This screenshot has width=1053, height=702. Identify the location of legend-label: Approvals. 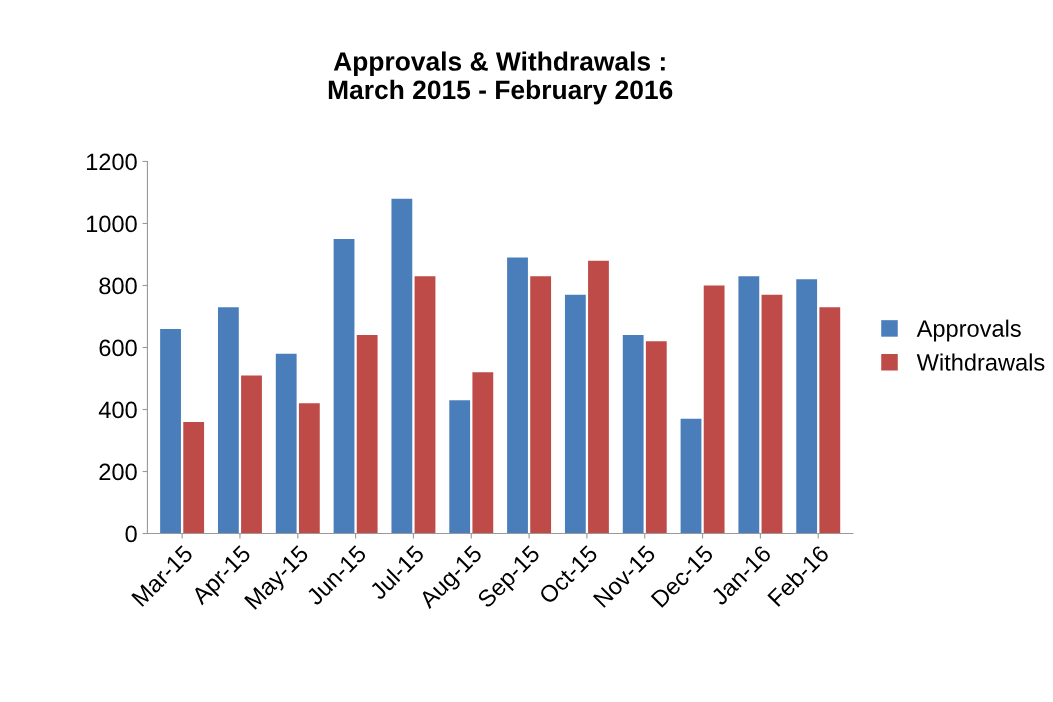
(968, 330).